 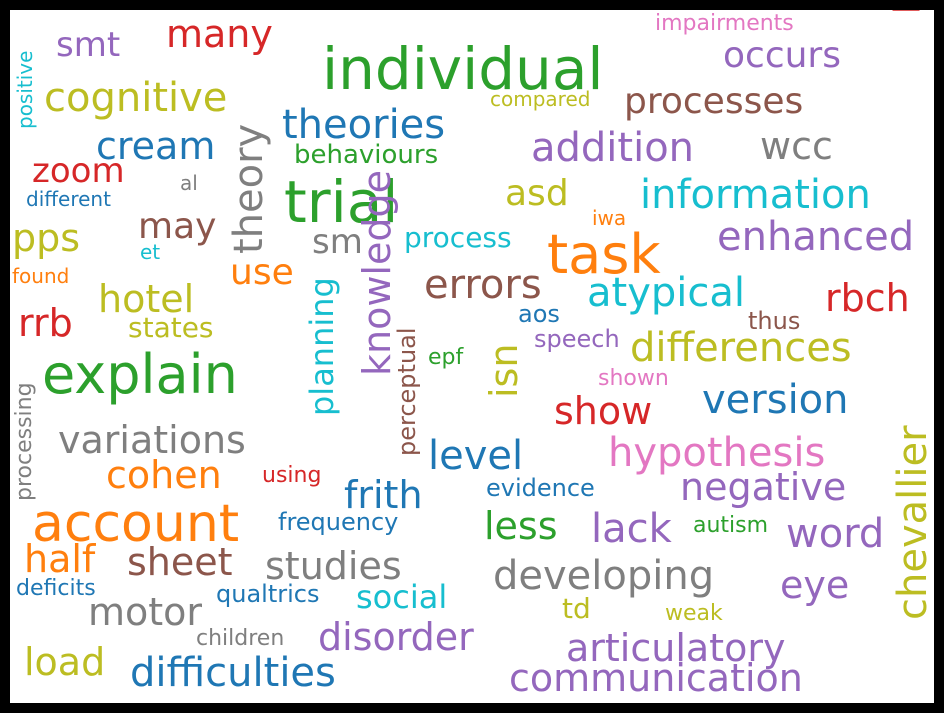 I want to click on word-iwa: iwa, so click(x=609, y=218).